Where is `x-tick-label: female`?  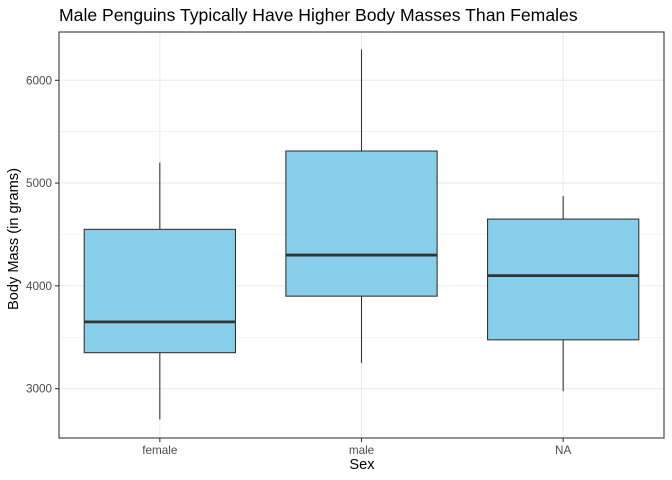
x-tick-label: female is located at coordinates (159, 450).